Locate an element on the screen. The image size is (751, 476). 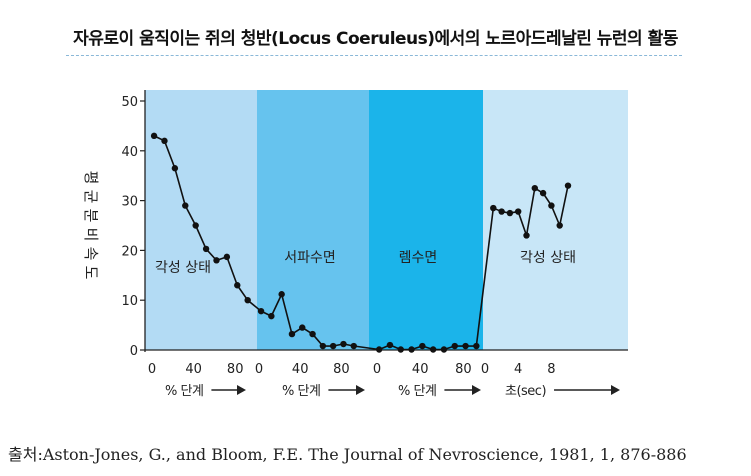
y-tick-label: 10 is located at coordinates (129, 301).